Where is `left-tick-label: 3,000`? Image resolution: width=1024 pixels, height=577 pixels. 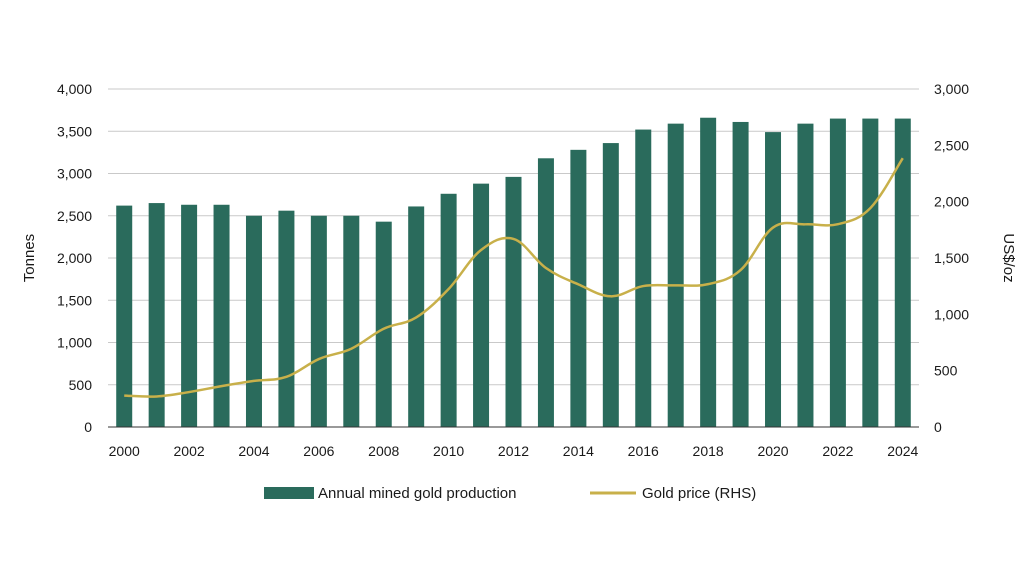 left-tick-label: 3,000 is located at coordinates (74, 174).